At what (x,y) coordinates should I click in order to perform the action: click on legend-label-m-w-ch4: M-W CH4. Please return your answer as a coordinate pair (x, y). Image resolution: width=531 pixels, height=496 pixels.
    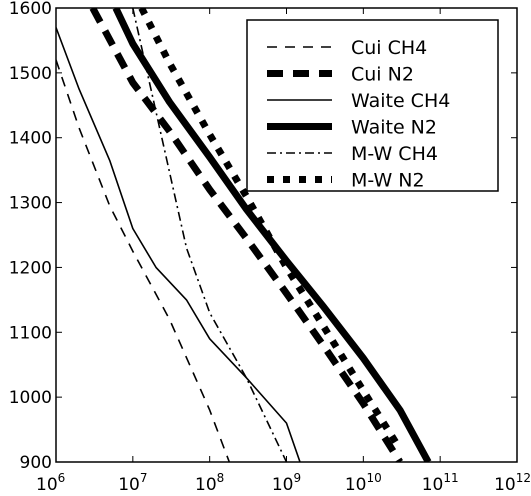
    Looking at the image, I should click on (394, 154).